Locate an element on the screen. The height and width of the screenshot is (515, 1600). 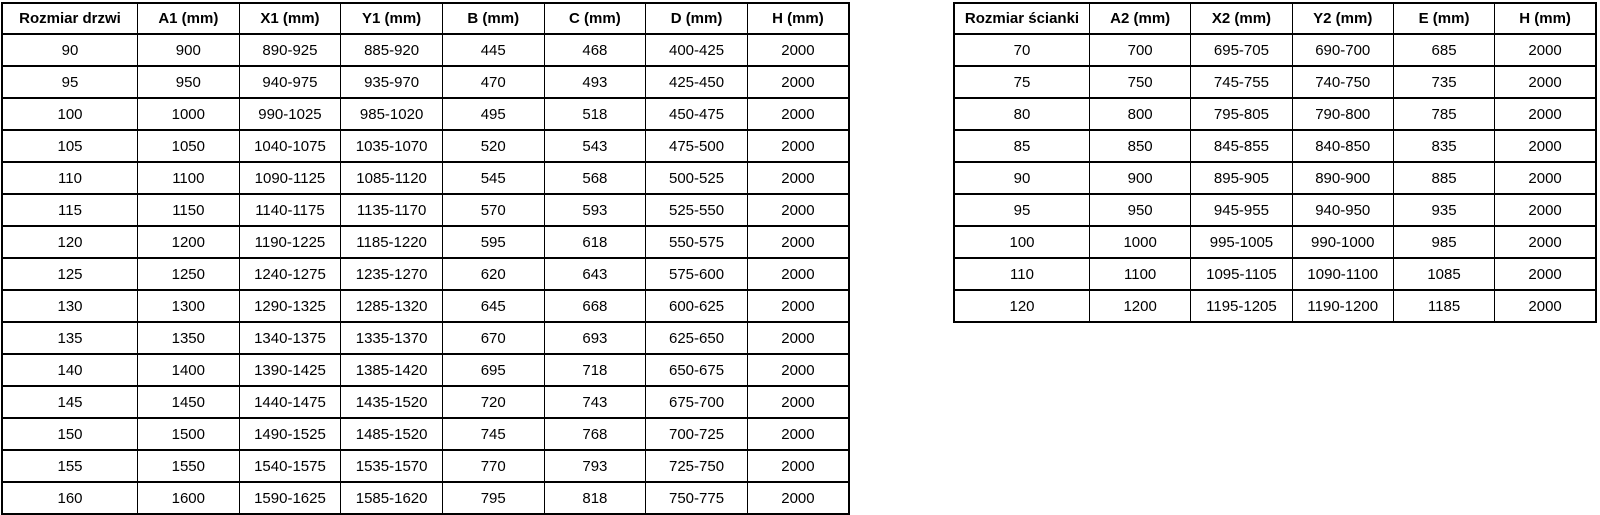
table-cell: 1150 is located at coordinates (188, 210).